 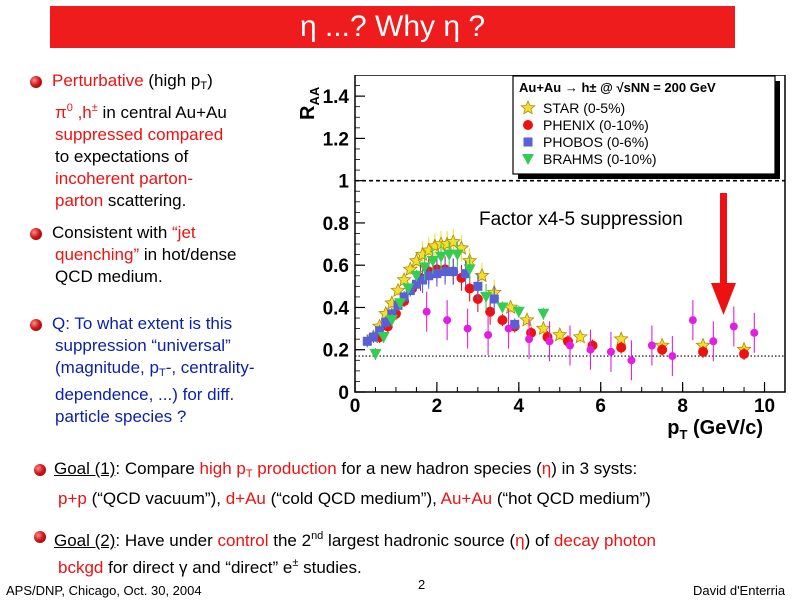 What do you see at coordinates (162, 112) in the screenshot?
I see `central-auau-text: in central Au+Au` at bounding box center [162, 112].